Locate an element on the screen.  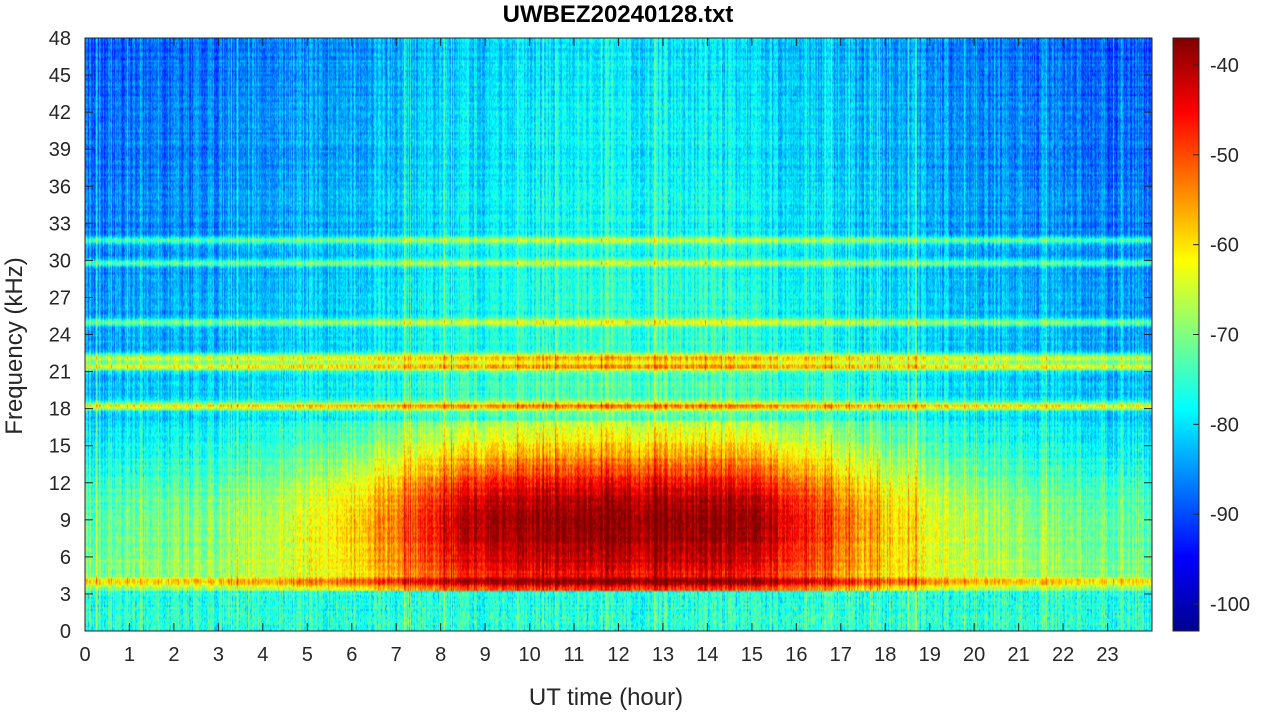
colorbar-tick-label: -80 is located at coordinates (1224, 425).